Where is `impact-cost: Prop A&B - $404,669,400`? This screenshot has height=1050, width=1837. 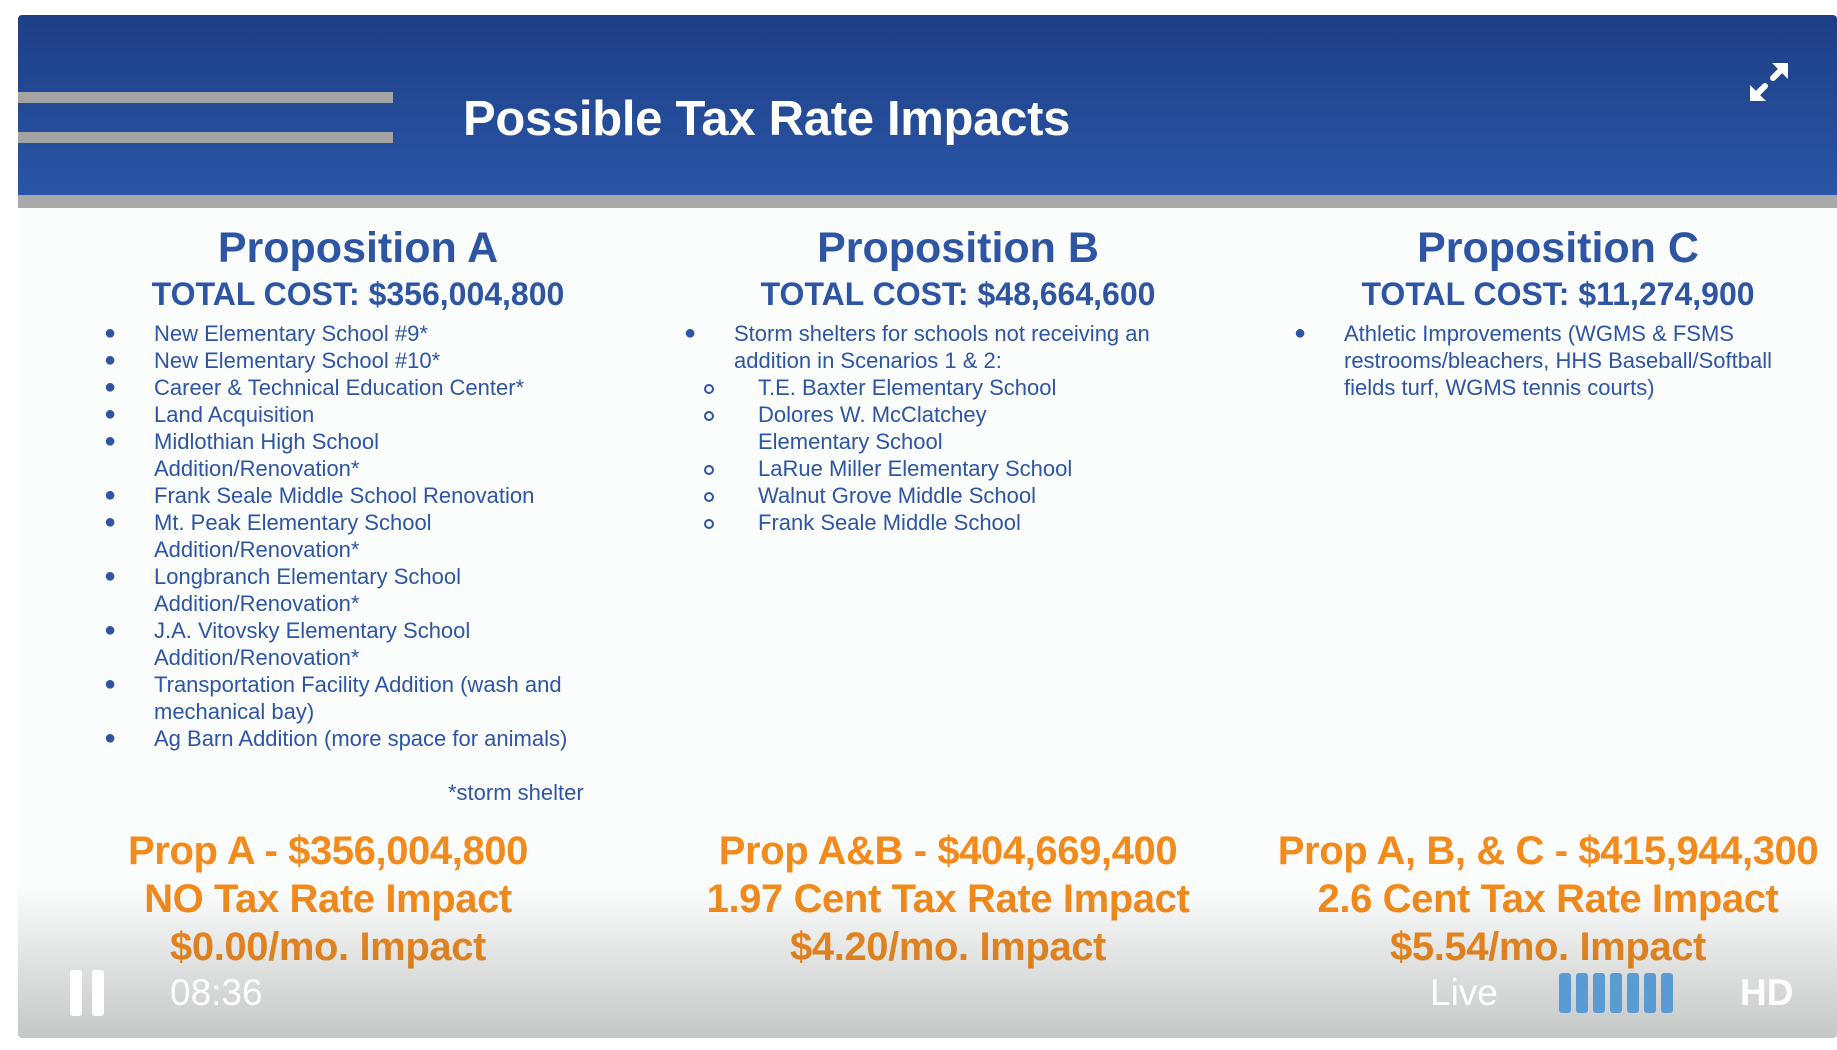 impact-cost: Prop A&B - $404,669,400 is located at coordinates (948, 851).